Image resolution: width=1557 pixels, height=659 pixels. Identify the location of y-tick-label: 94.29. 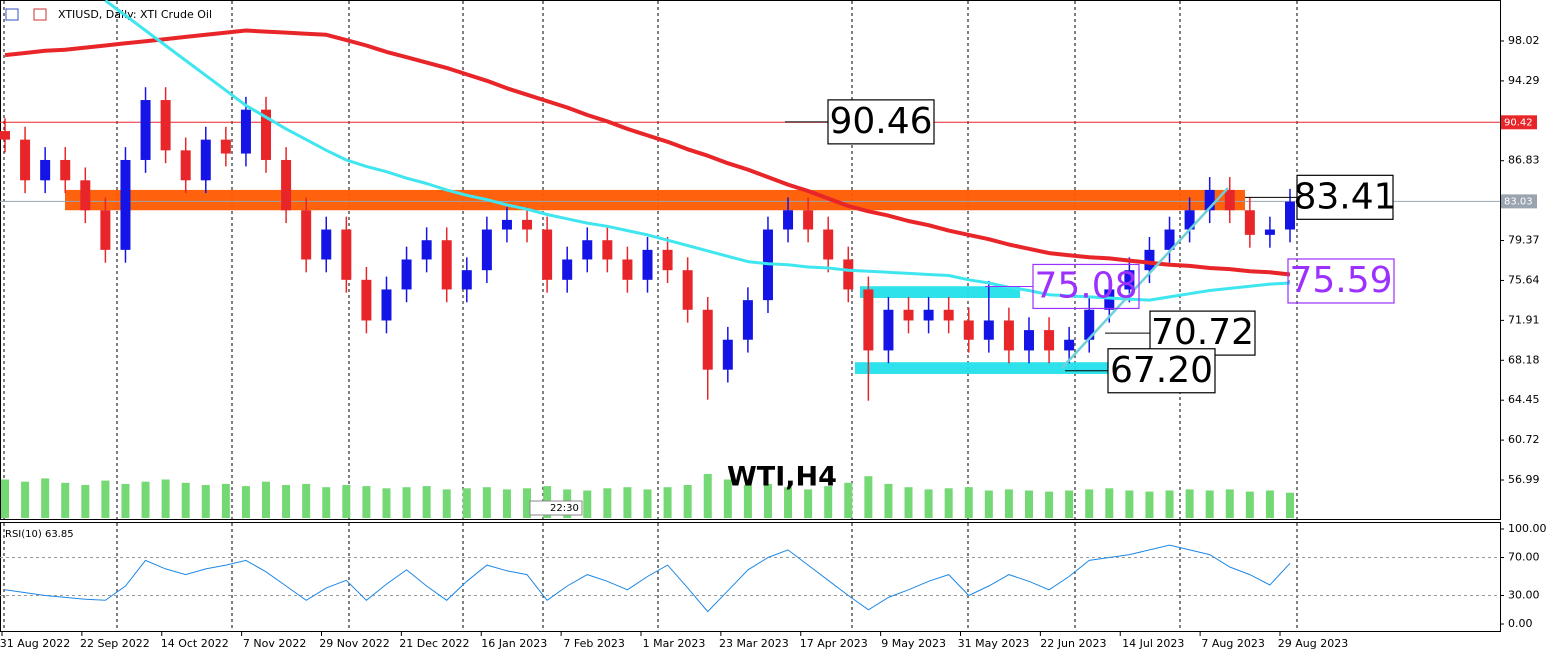
(1524, 80).